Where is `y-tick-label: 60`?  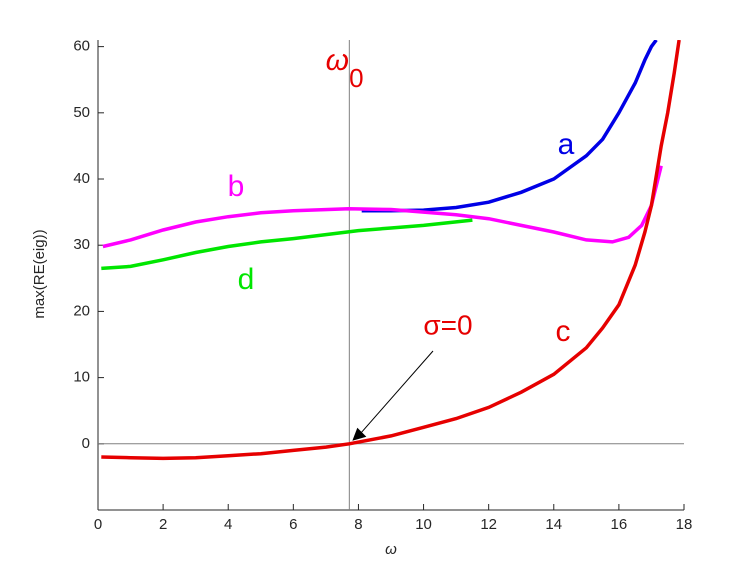 y-tick-label: 60 is located at coordinates (81, 46).